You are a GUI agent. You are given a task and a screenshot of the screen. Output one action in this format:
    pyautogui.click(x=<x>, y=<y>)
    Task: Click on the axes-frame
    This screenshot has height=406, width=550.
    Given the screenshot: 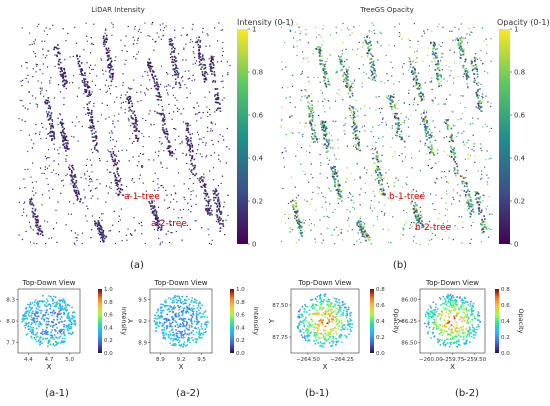 What is the action you would take?
    pyautogui.click(x=181, y=321)
    